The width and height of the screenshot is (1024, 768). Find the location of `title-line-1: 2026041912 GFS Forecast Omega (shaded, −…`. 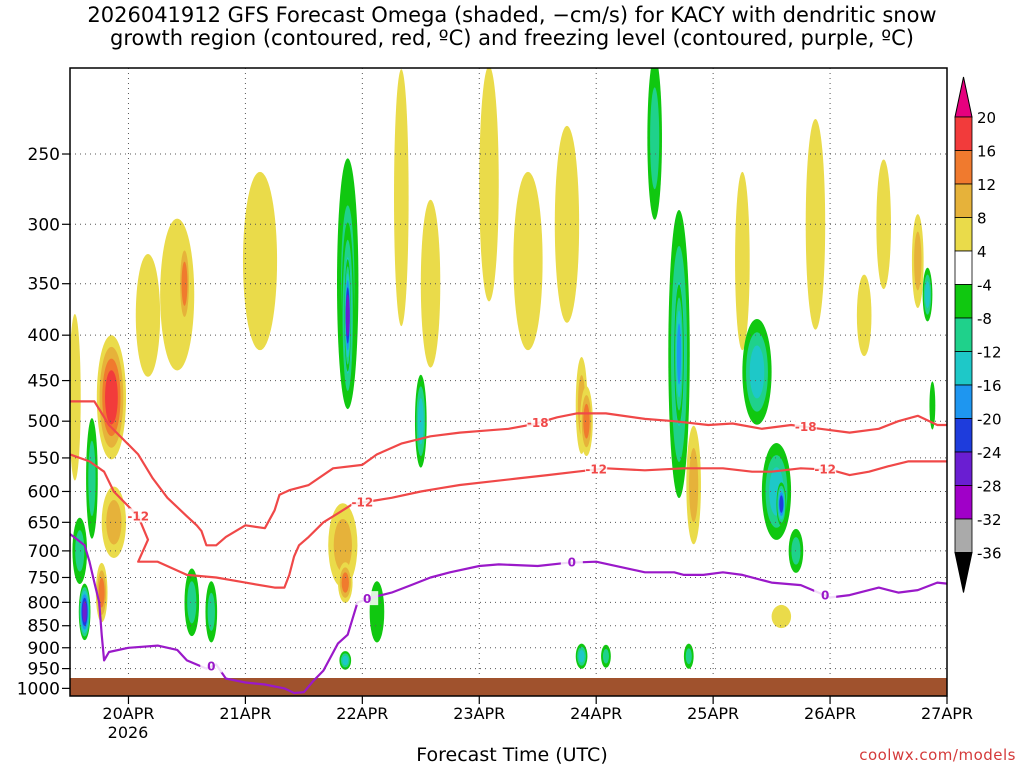

title-line-1: 2026041912 GFS Forecast Omega (shaded, −… is located at coordinates (512, 15).